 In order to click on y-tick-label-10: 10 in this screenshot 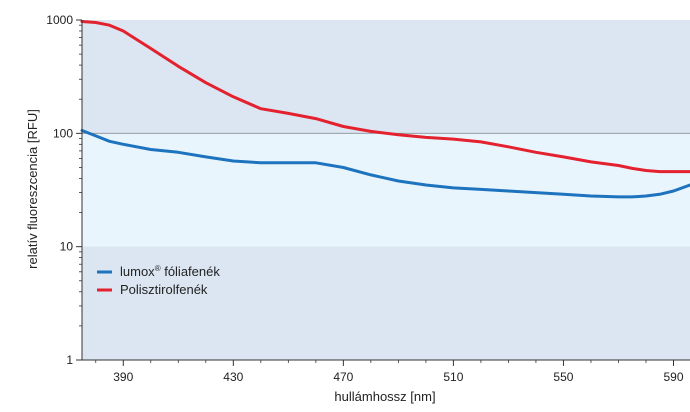, I will do `click(67, 247)`.